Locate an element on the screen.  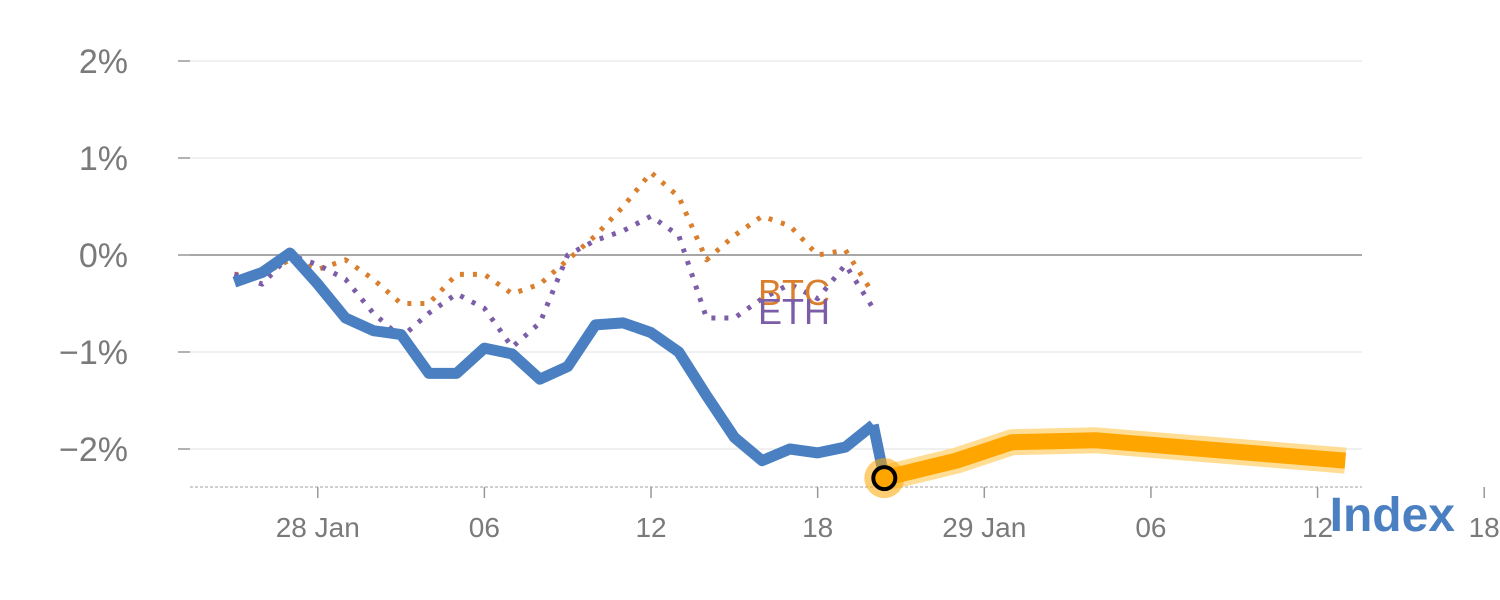
x-tick-label: 29 Jan is located at coordinates (984, 527).